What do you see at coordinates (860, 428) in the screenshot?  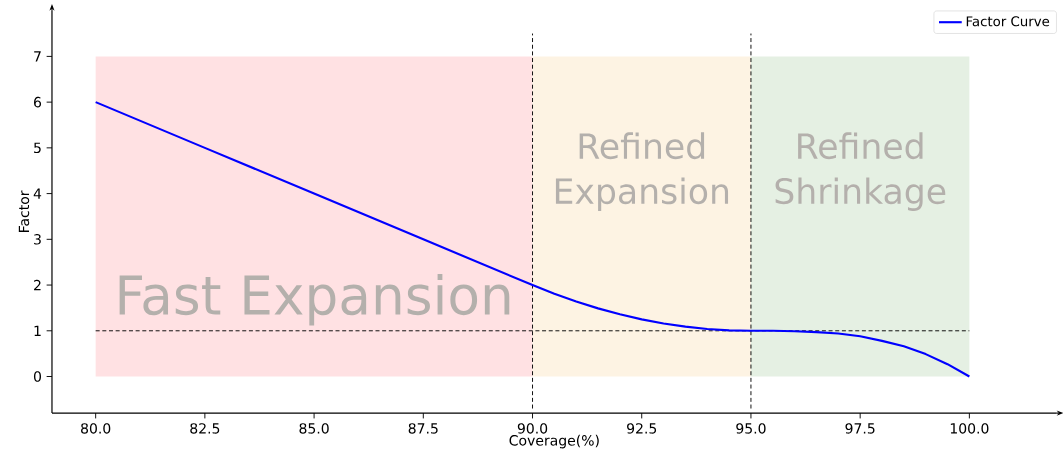 I see `x-tick-label: 97.5` at bounding box center [860, 428].